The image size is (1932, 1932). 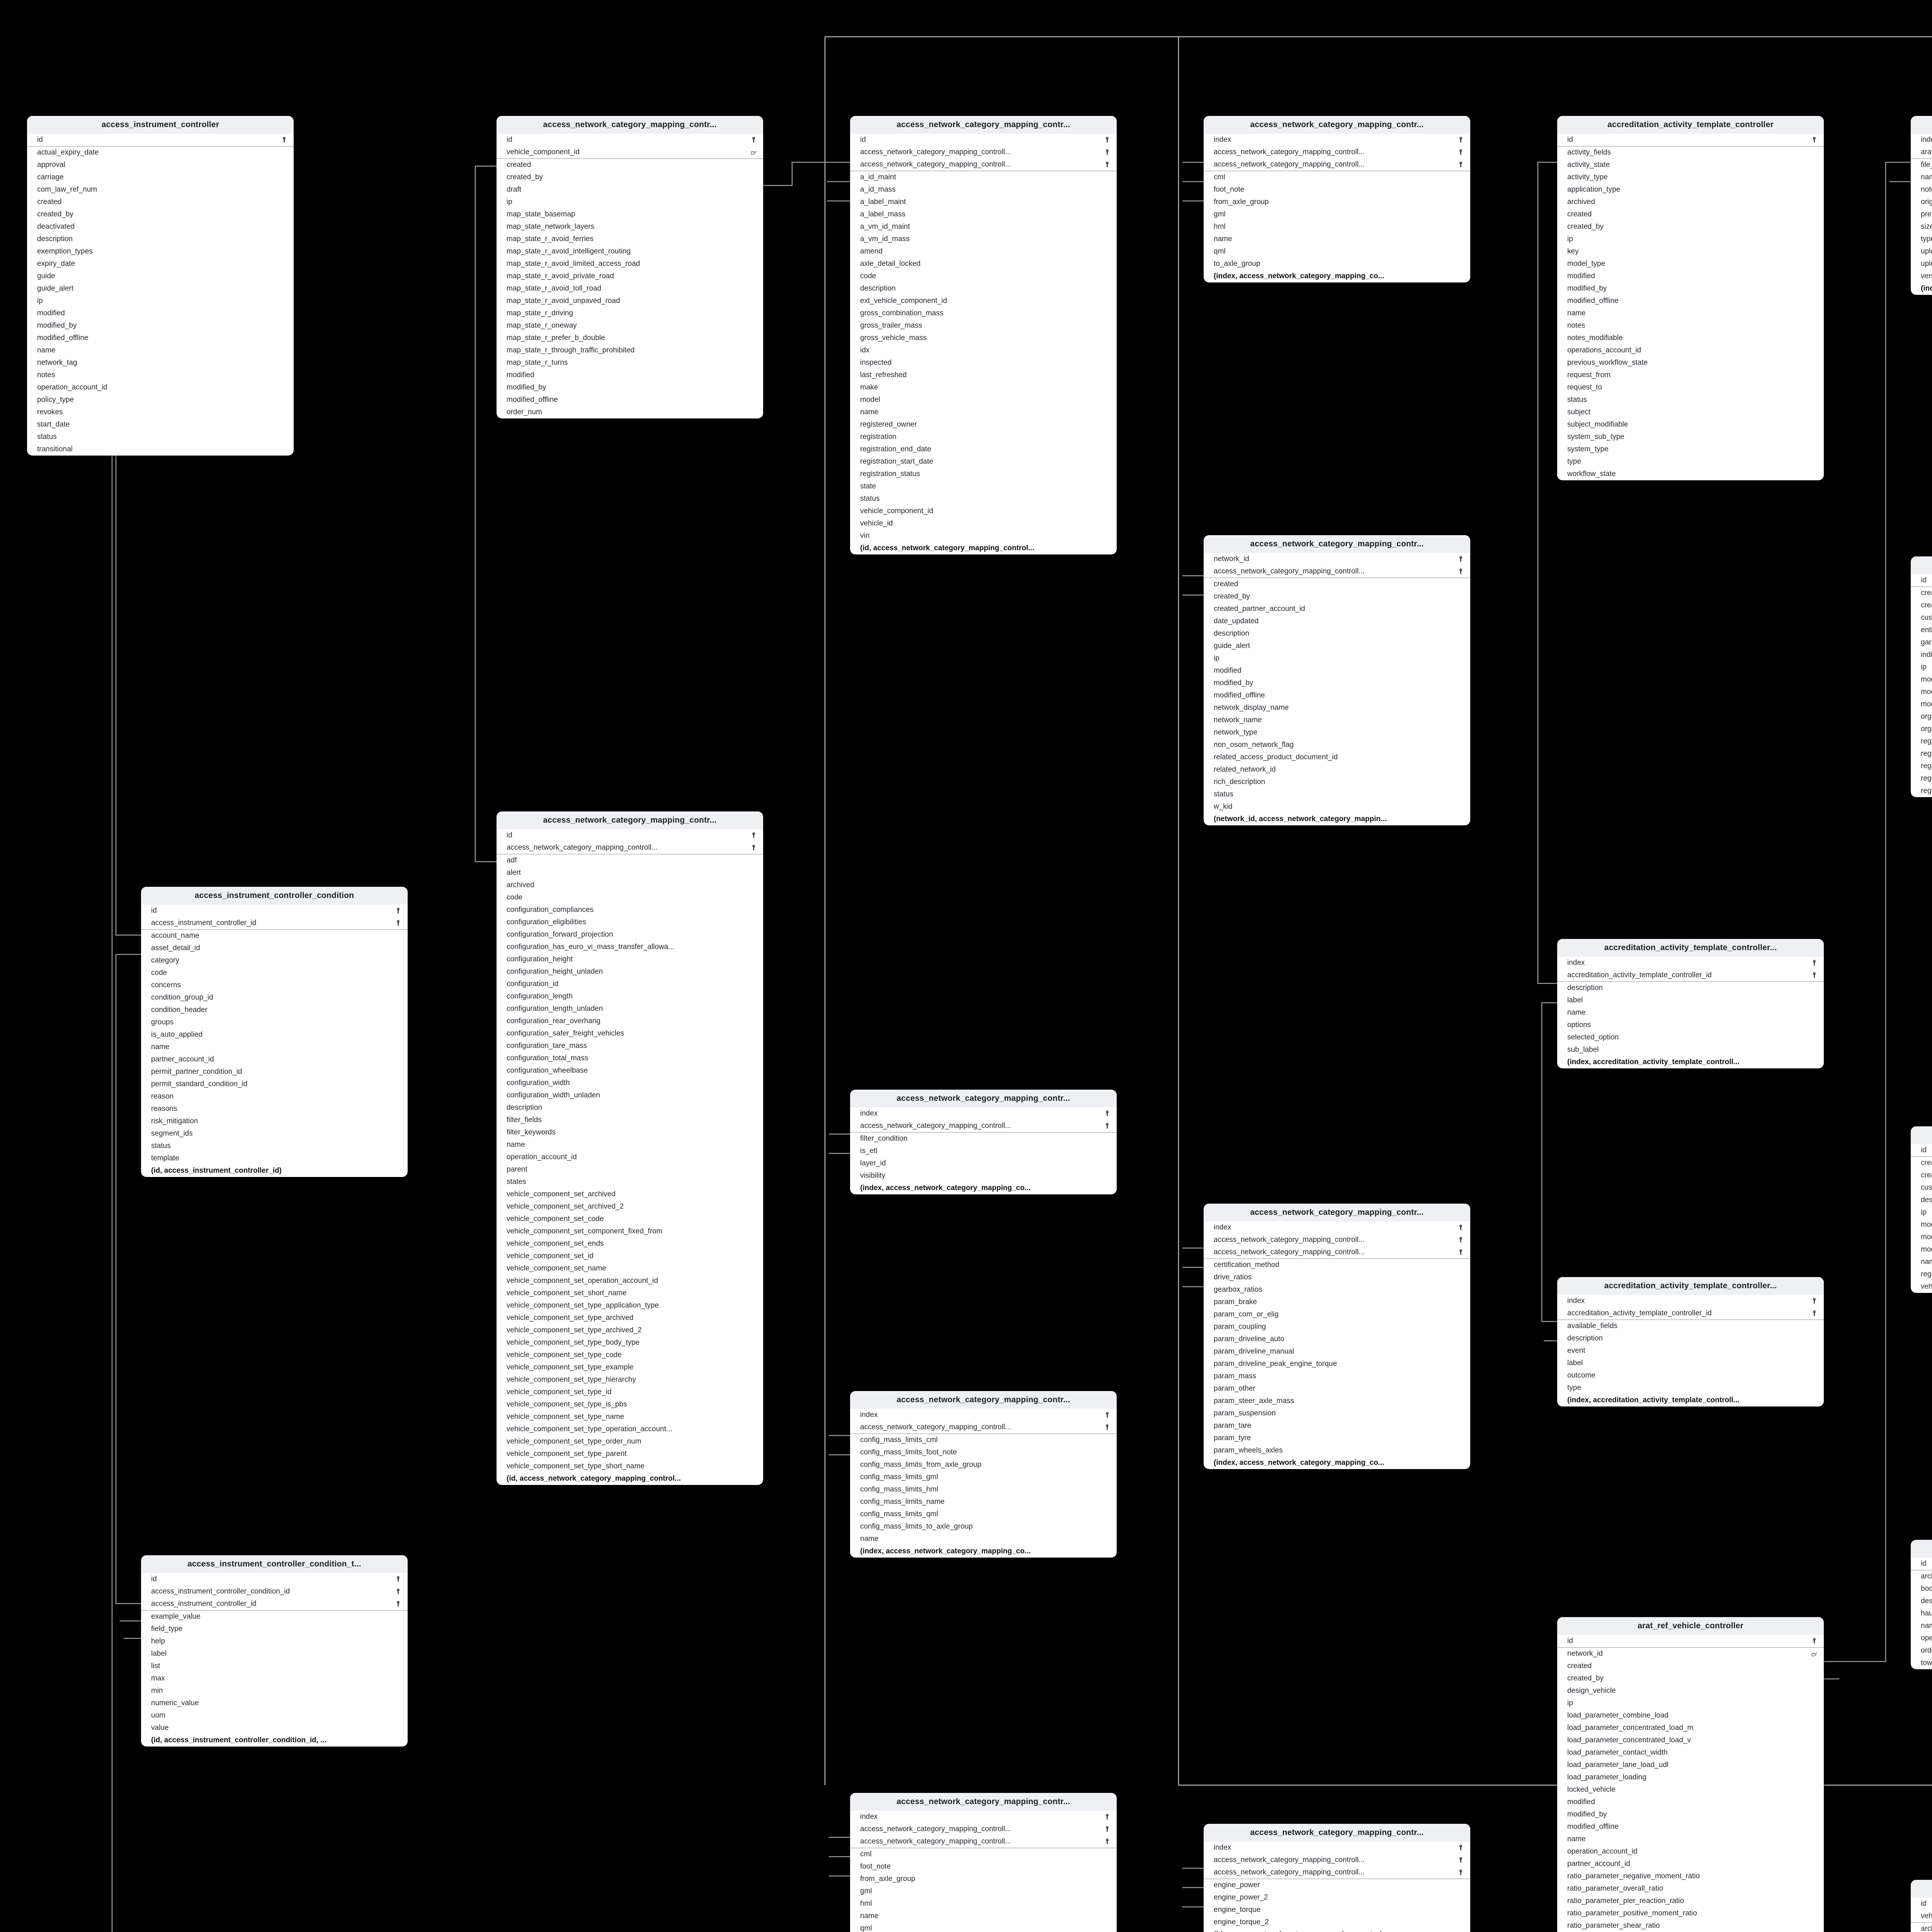 I want to click on table-field-row: last_refreshed, so click(x=984, y=375).